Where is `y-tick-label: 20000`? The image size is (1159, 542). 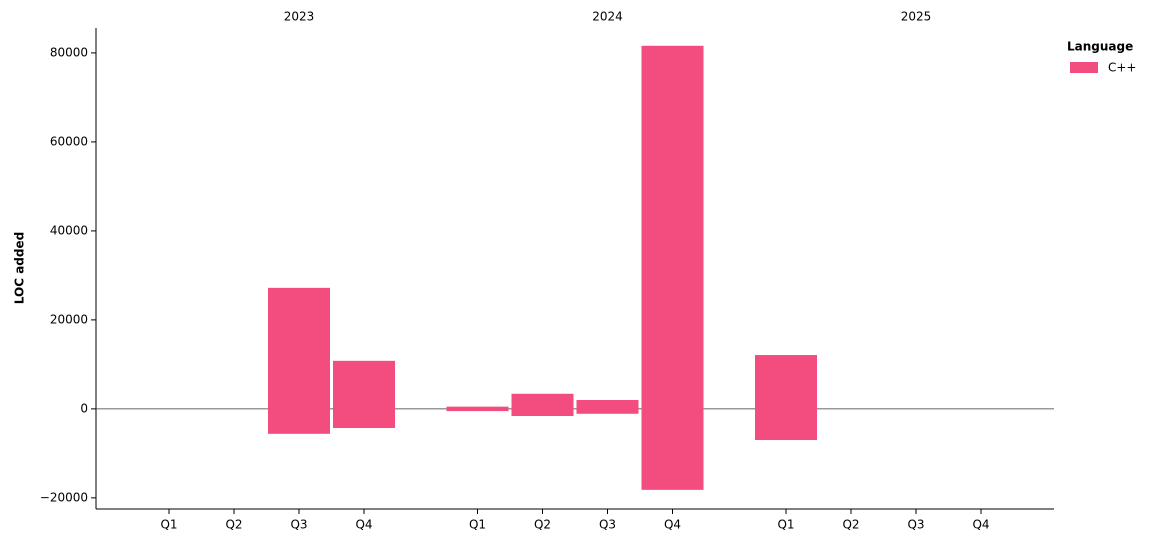 y-tick-label: 20000 is located at coordinates (69, 319).